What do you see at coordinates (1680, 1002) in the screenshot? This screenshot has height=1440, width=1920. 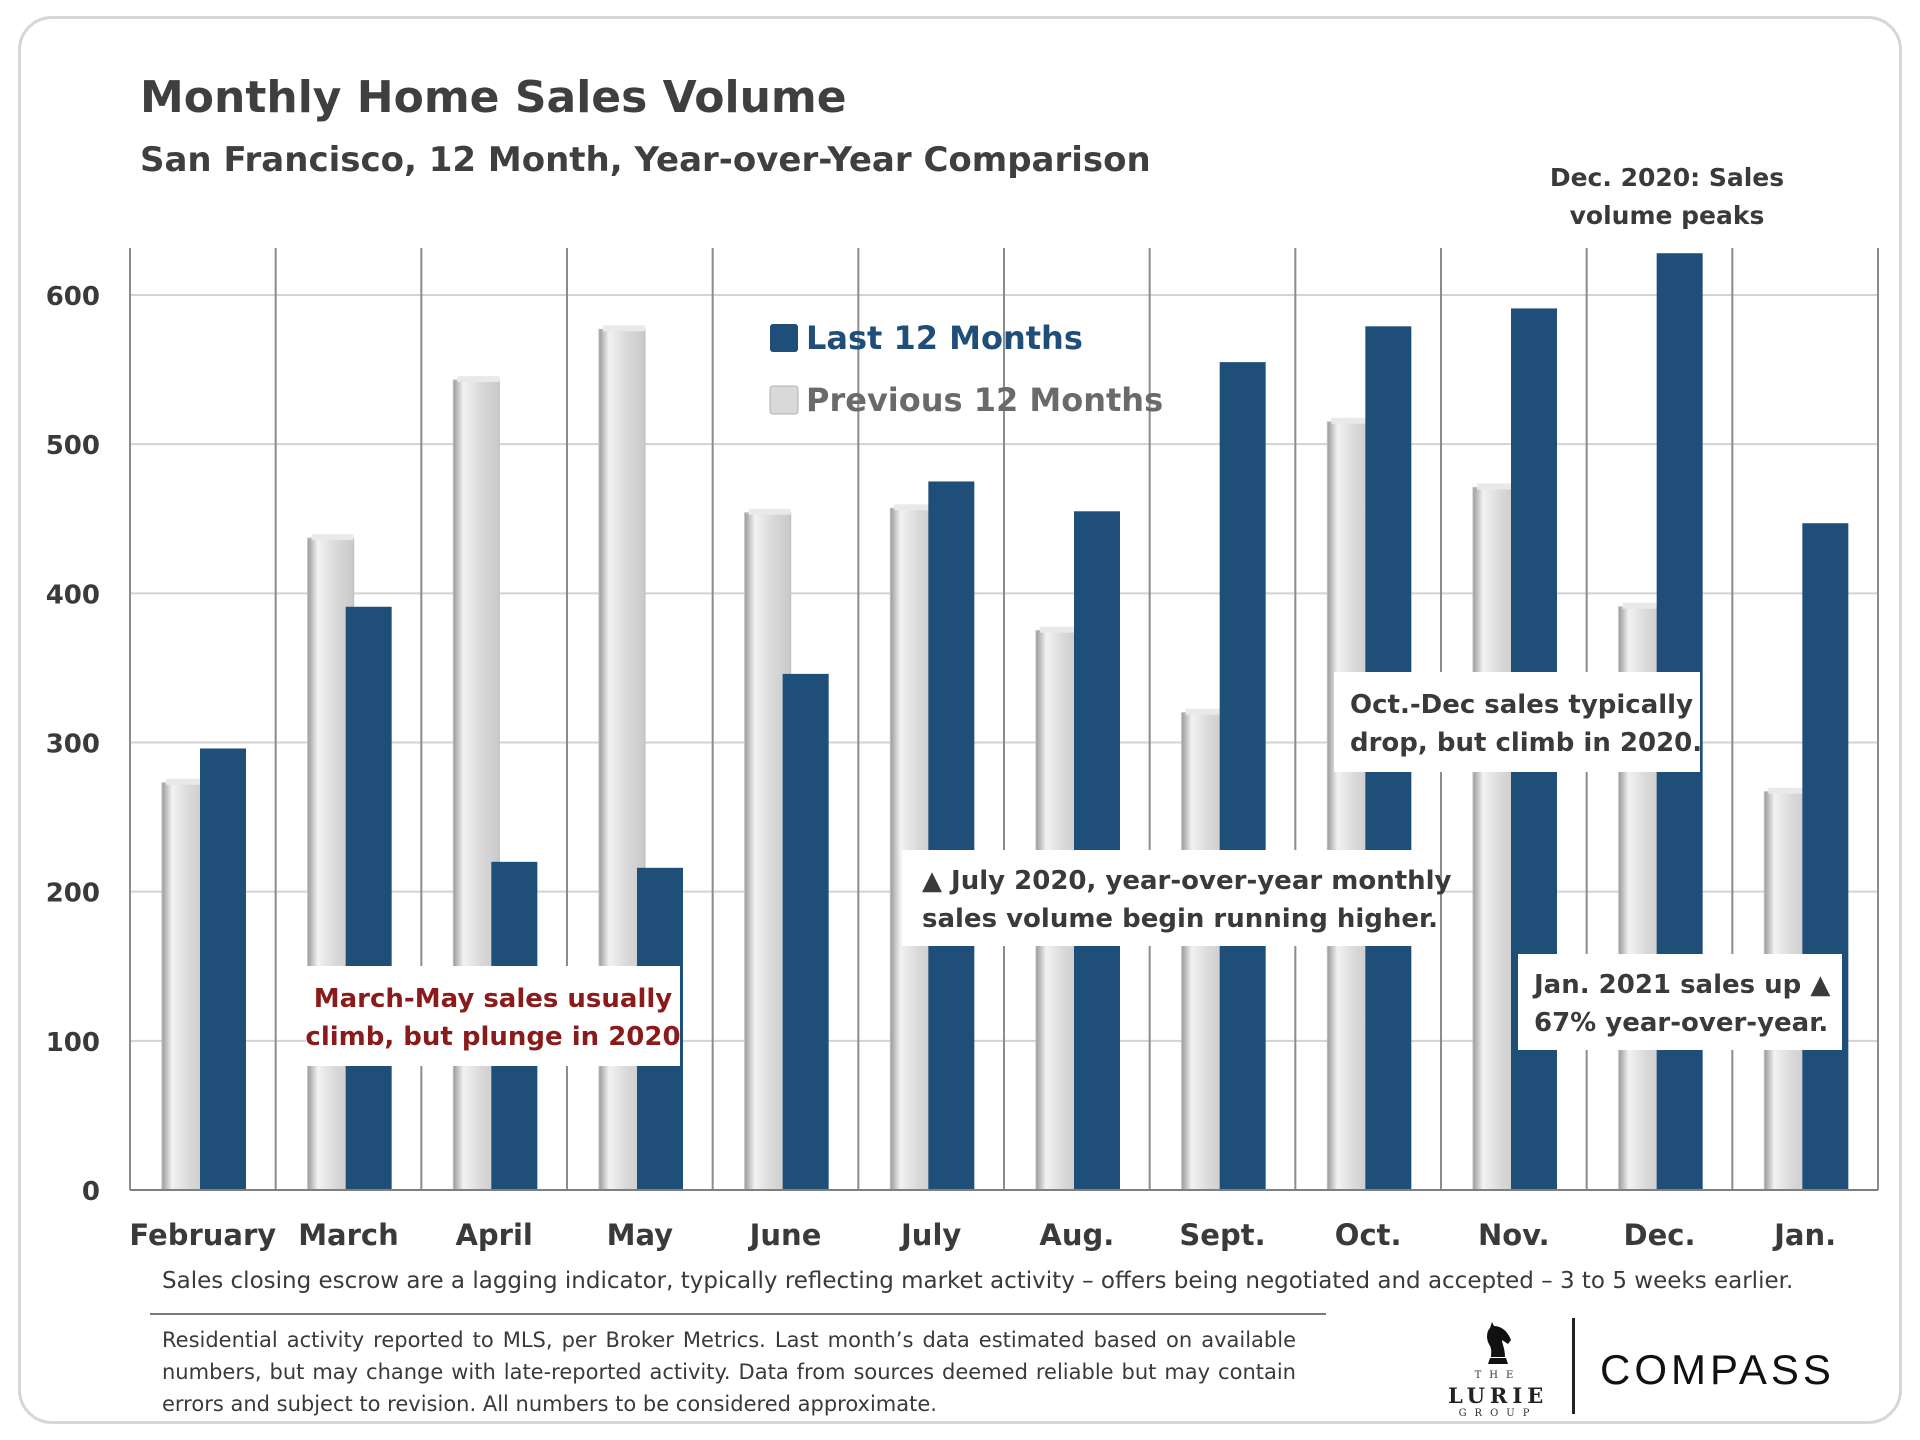 I see `annotation-jan-box` at bounding box center [1680, 1002].